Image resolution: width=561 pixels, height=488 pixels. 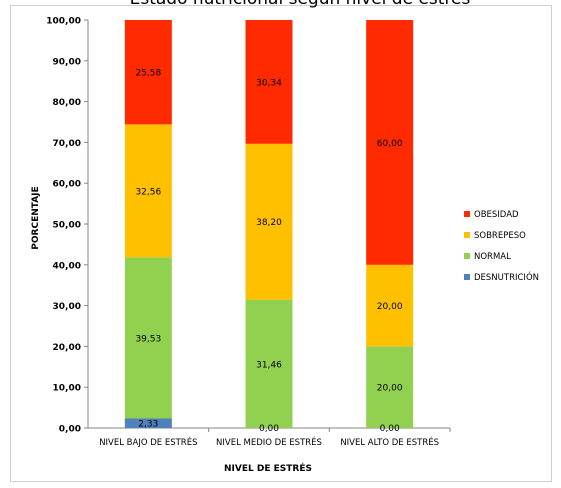 I want to click on x-tick-label: NIVEL MEDIO DE ESTRÉS, so click(x=269, y=442).